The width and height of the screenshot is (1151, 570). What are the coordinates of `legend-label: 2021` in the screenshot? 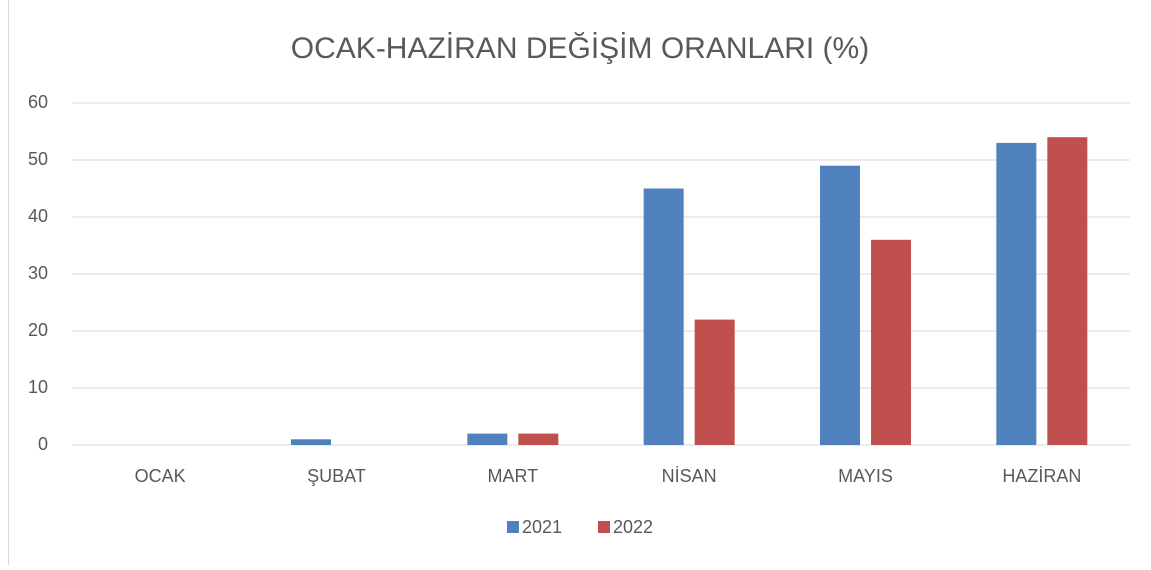 It's located at (542, 527).